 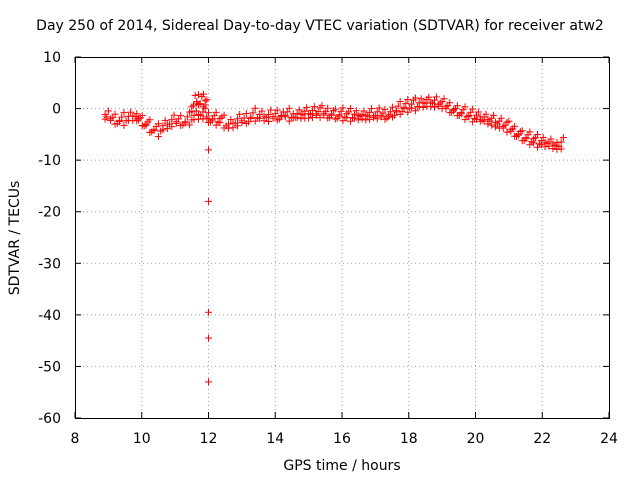 What do you see at coordinates (209, 439) in the screenshot?
I see `x-tick-label: 12` at bounding box center [209, 439].